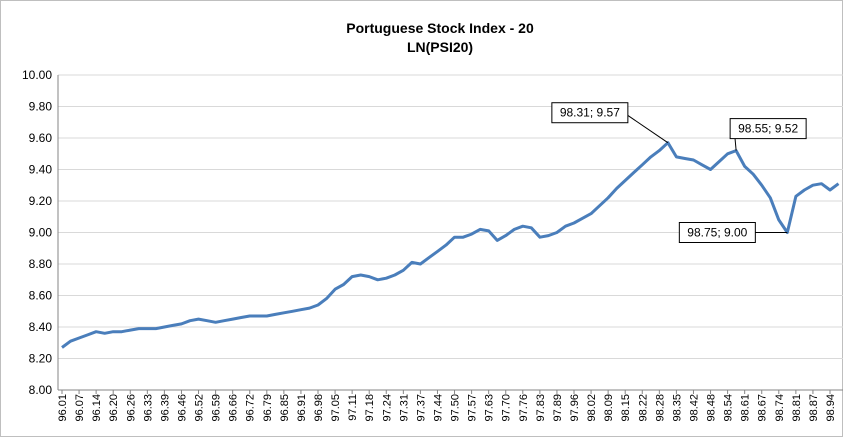  Describe the element at coordinates (694, 408) in the screenshot. I see `x-tick-label: 98.42` at that location.